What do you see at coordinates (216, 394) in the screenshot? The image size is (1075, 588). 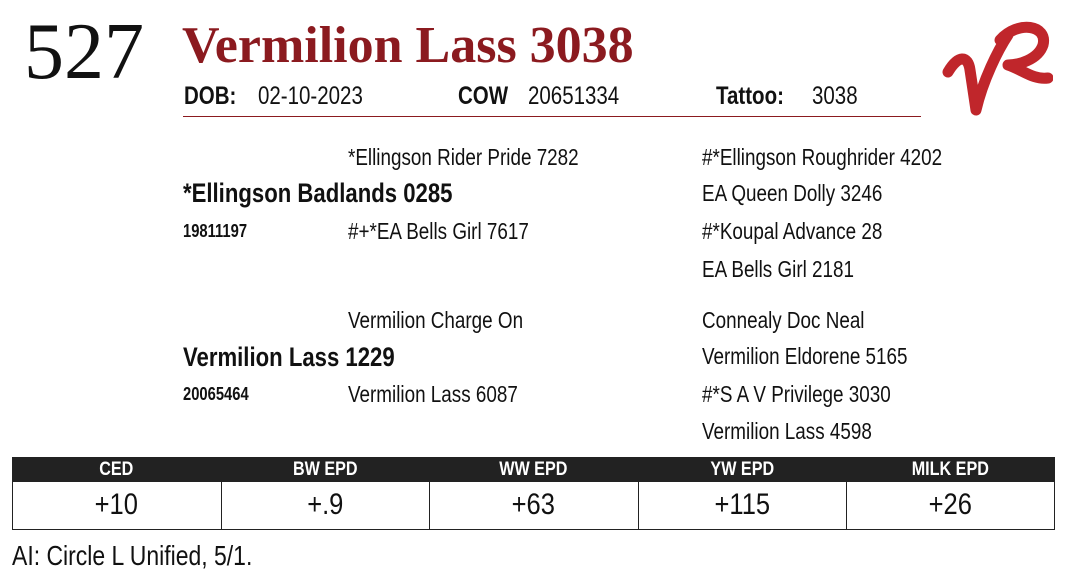 I see `dam-reg: 20065464` at bounding box center [216, 394].